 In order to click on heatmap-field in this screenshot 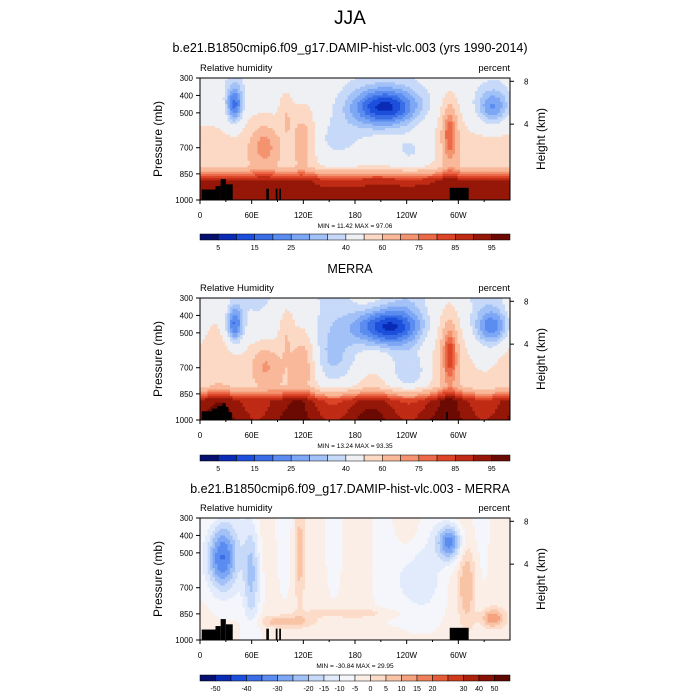, I will do `click(355, 139)`.